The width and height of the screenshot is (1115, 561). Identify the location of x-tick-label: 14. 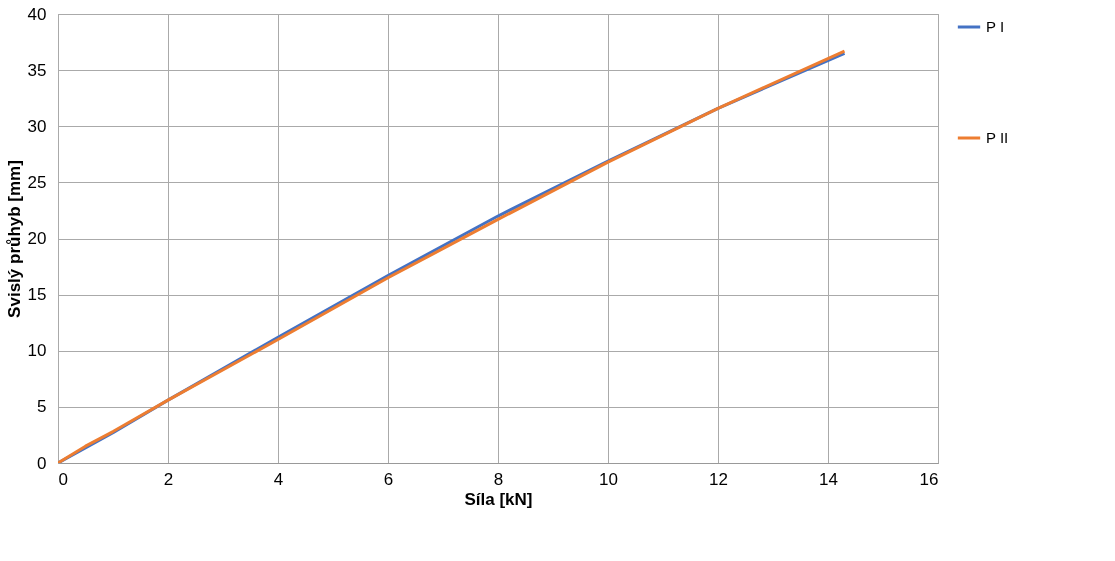
(828, 479).